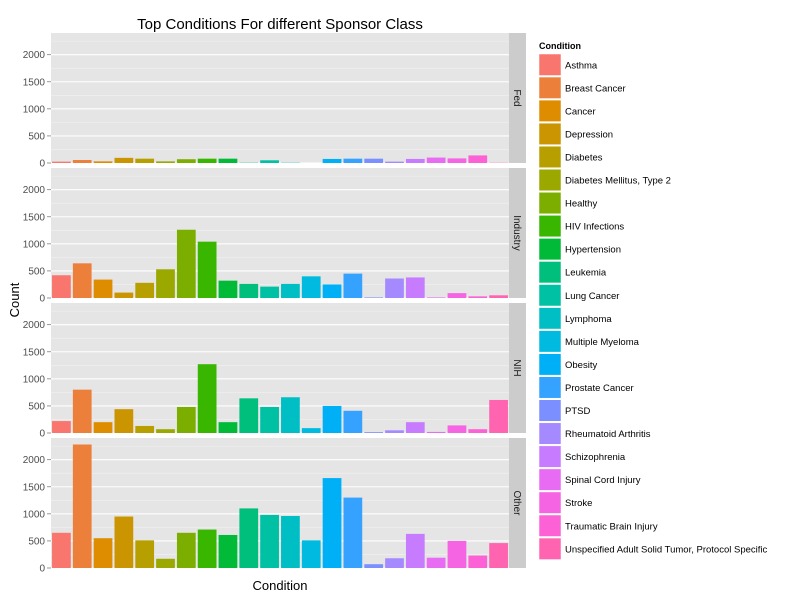  I want to click on legend-label-12: Multiple Myeloma, so click(602, 342).